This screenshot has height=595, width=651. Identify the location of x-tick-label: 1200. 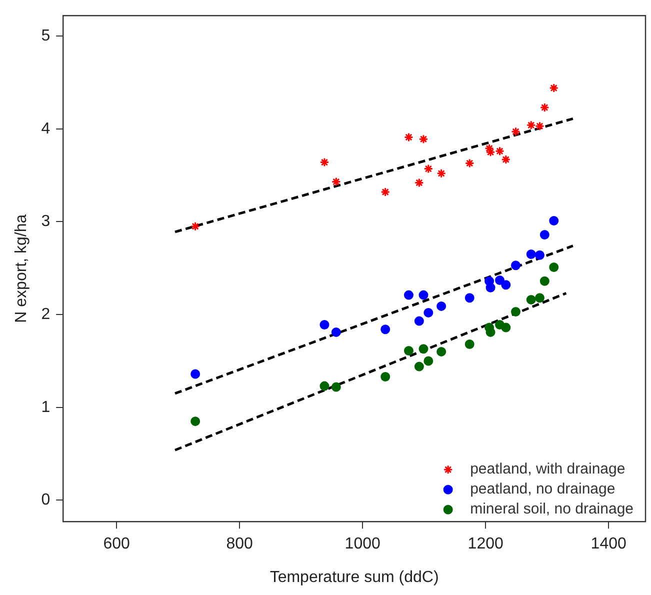
(486, 544).